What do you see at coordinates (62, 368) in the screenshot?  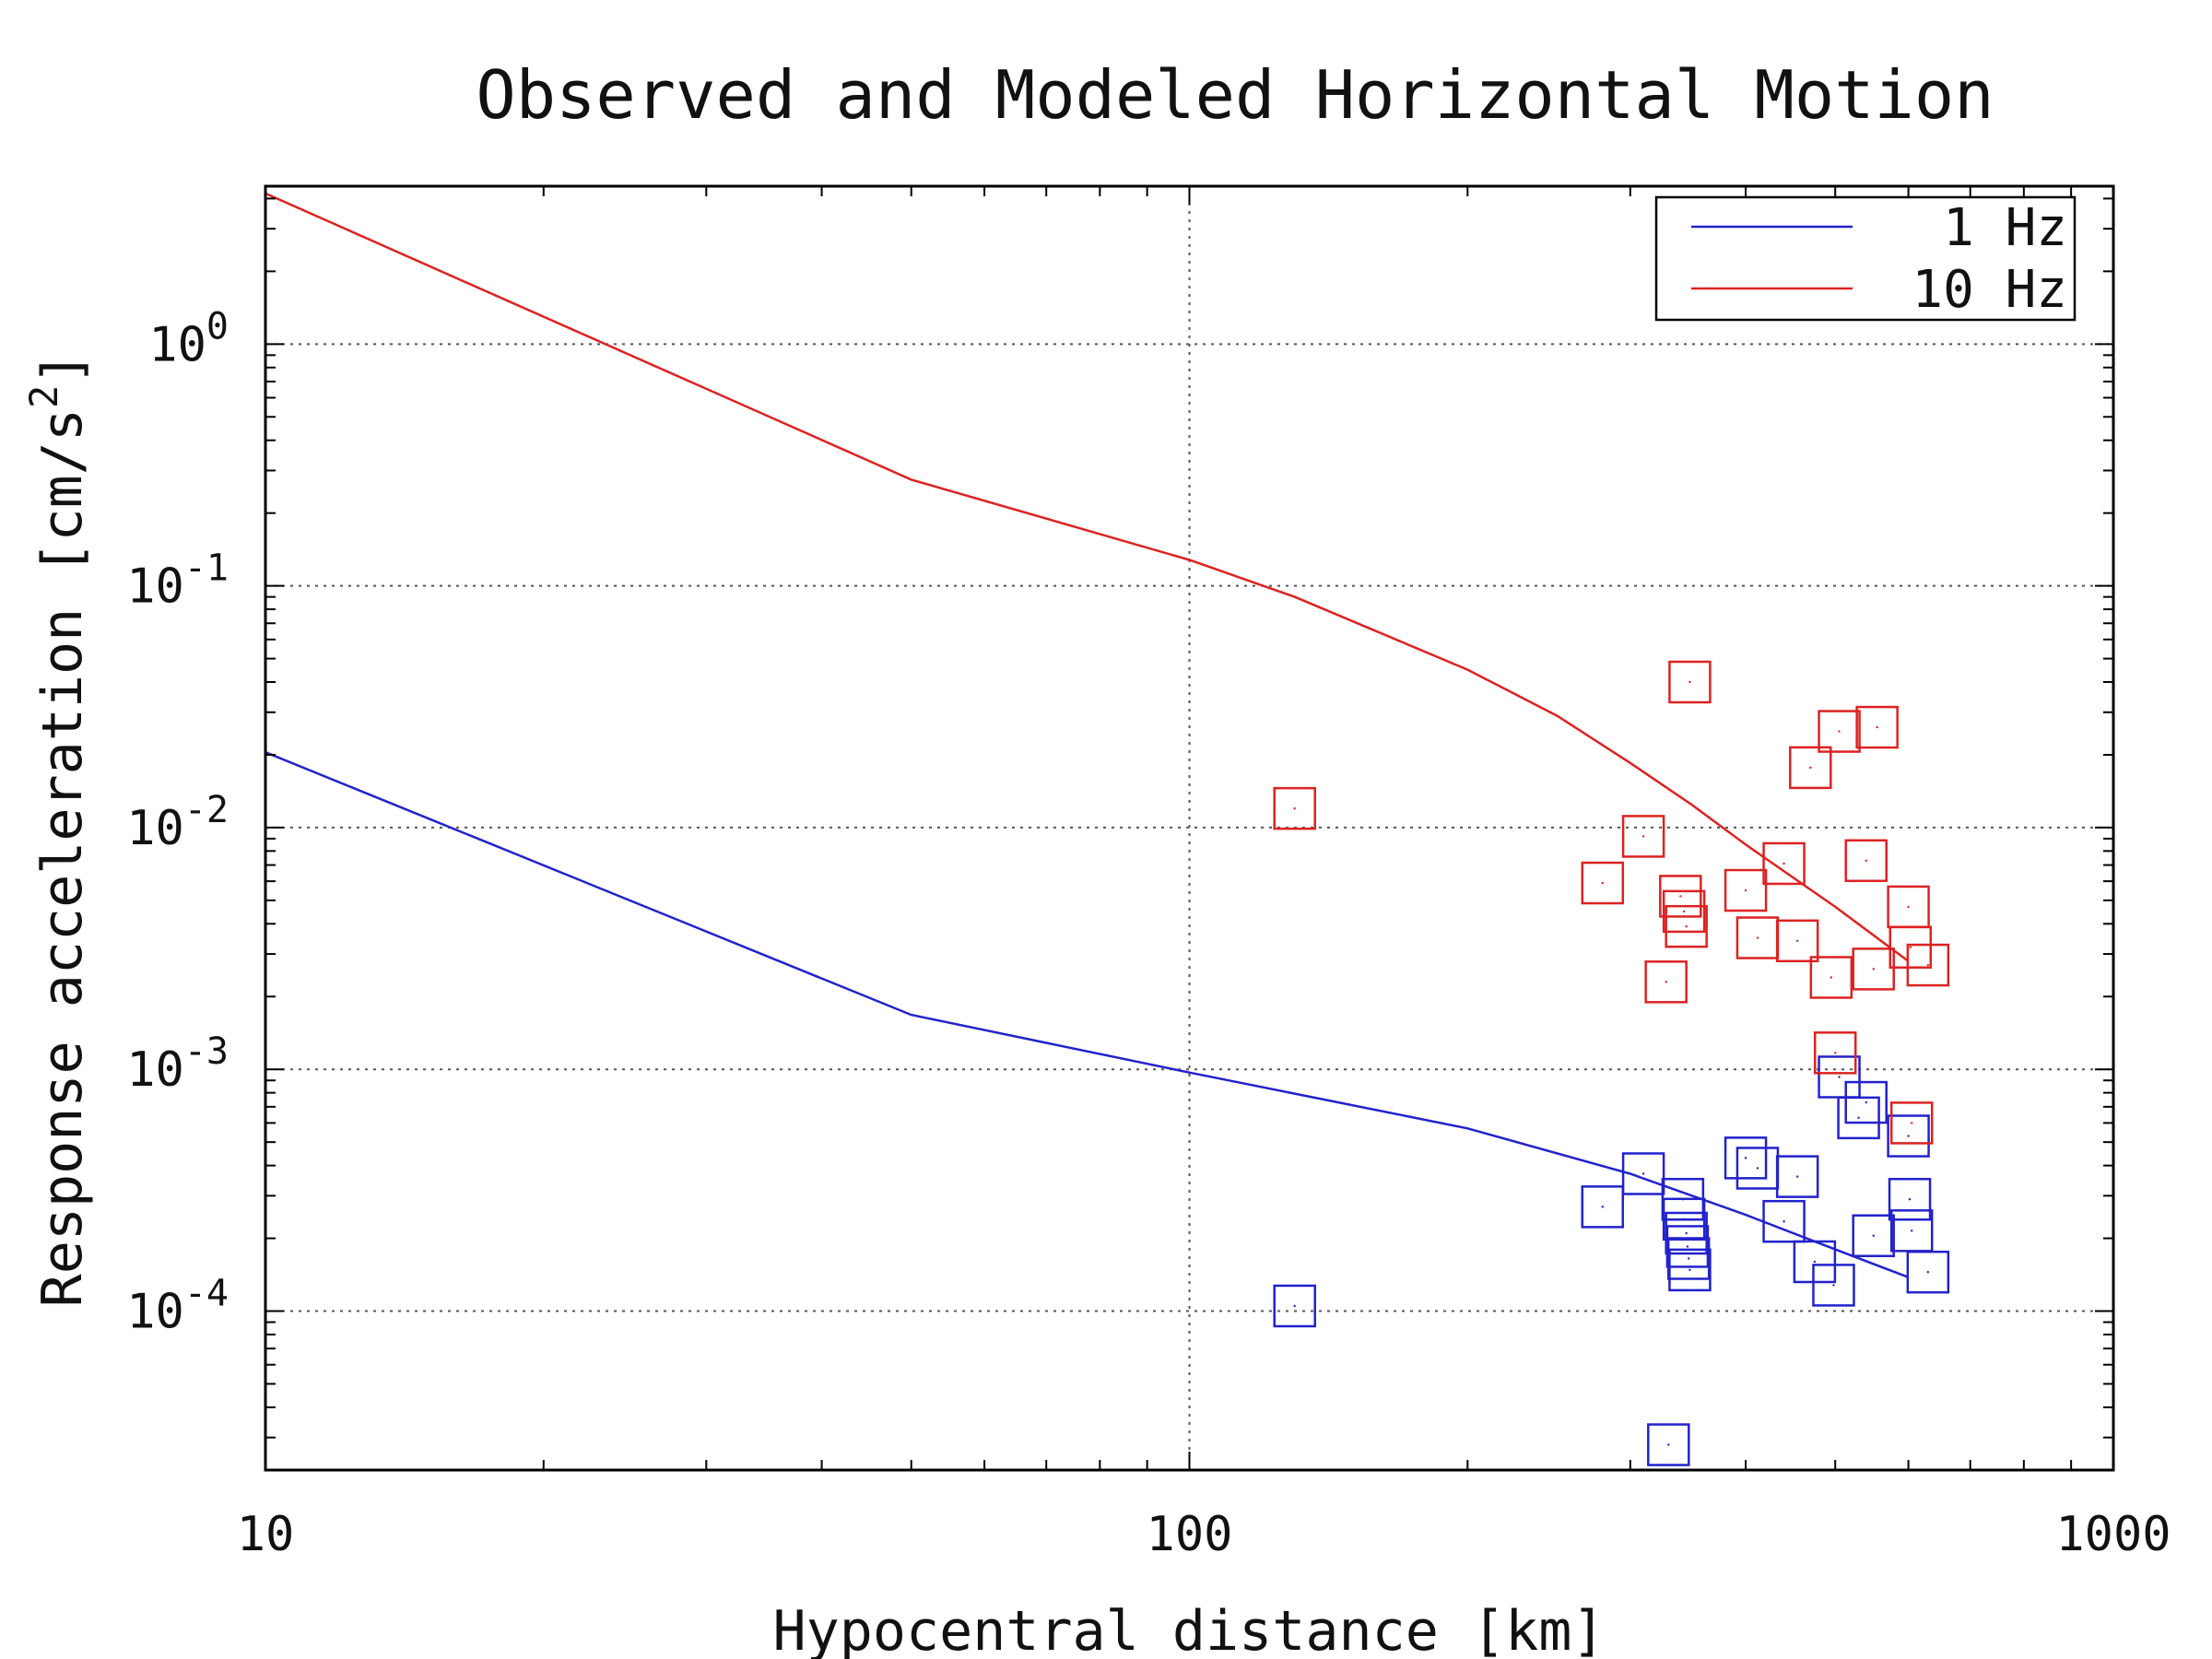 I see `y-axis-label-end: ]` at bounding box center [62, 368].